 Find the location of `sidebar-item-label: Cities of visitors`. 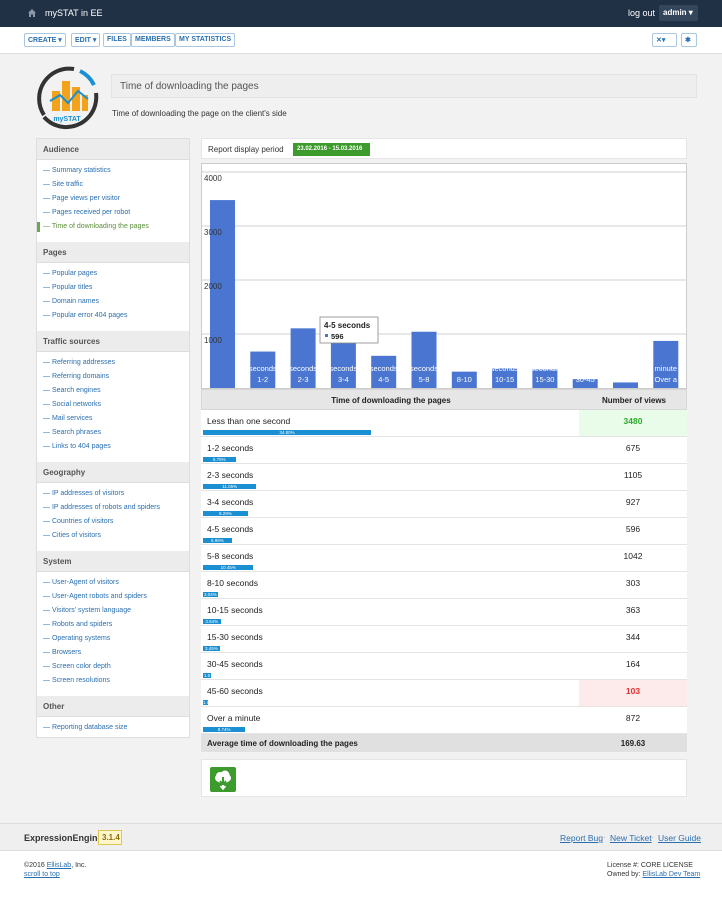

sidebar-item-label: Cities of visitors is located at coordinates (76, 535).